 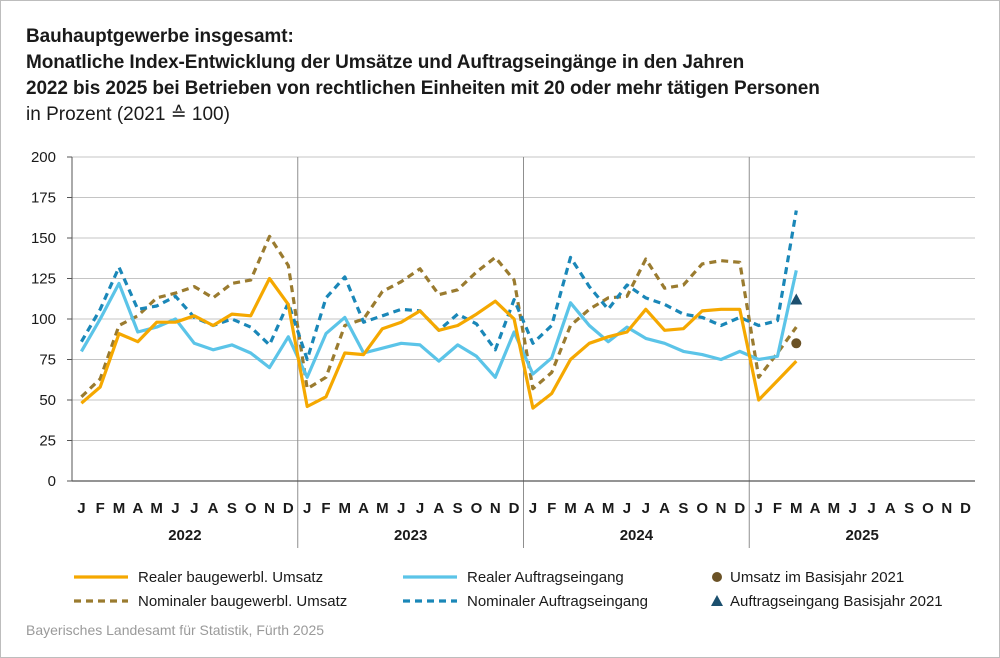 I want to click on x-tick-label-23: D, so click(x=514, y=508).